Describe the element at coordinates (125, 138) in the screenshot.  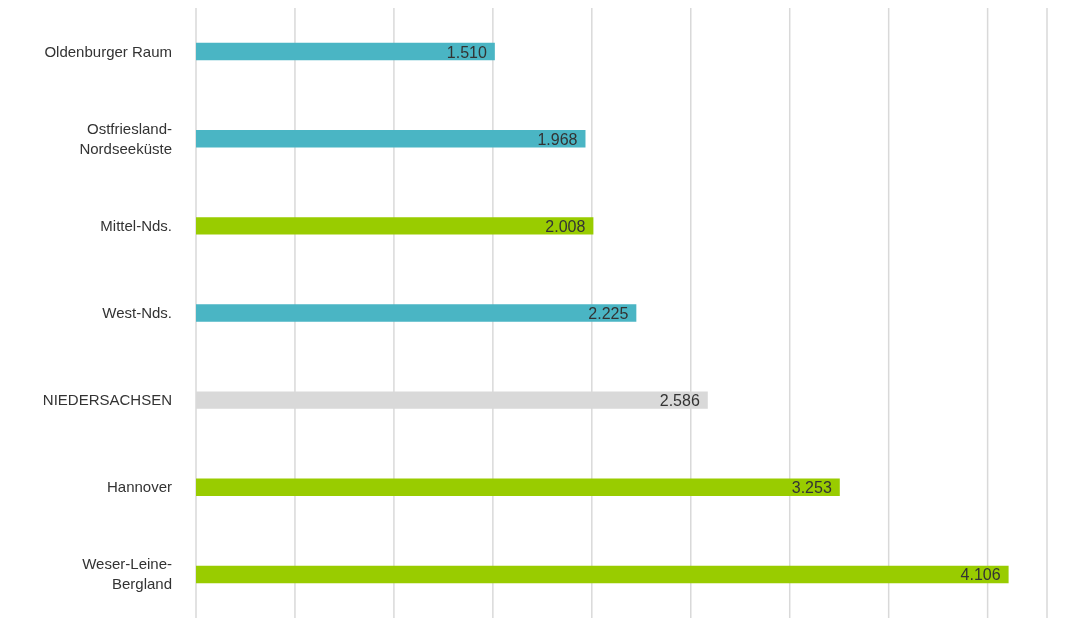
I see `y-tick-label: Ostfriesland-Nordseeküste` at that location.